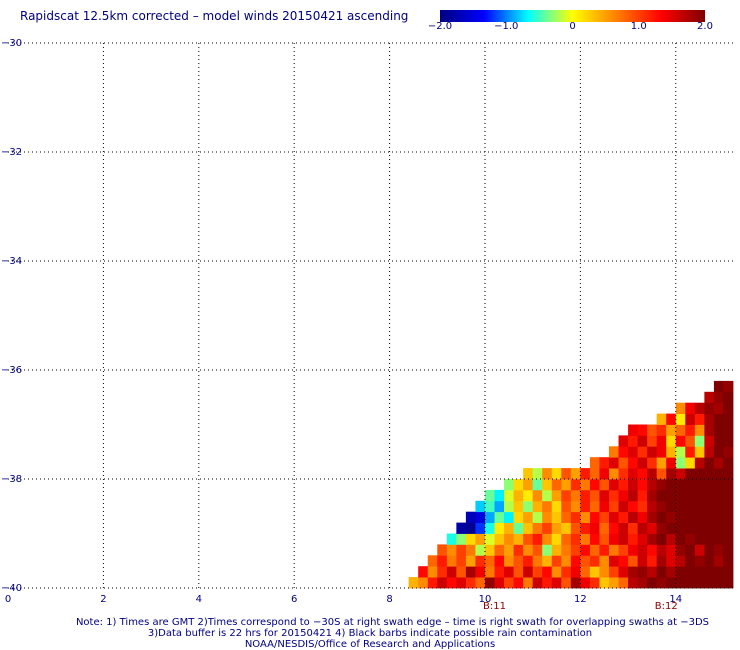  What do you see at coordinates (506, 26) in the screenshot?
I see `colorbar-tick: −1.0` at bounding box center [506, 26].